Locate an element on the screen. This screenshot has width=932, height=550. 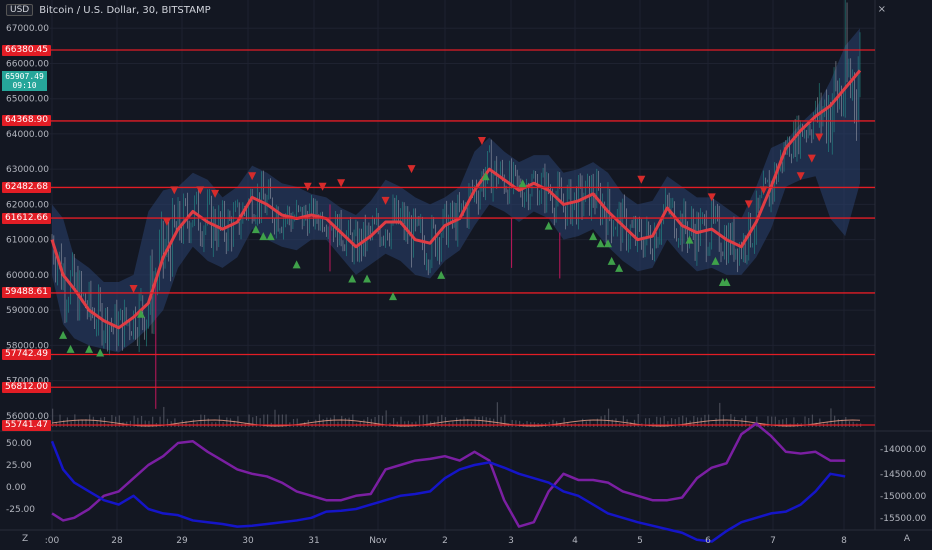
countdown: 09:10 is located at coordinates (24, 85).